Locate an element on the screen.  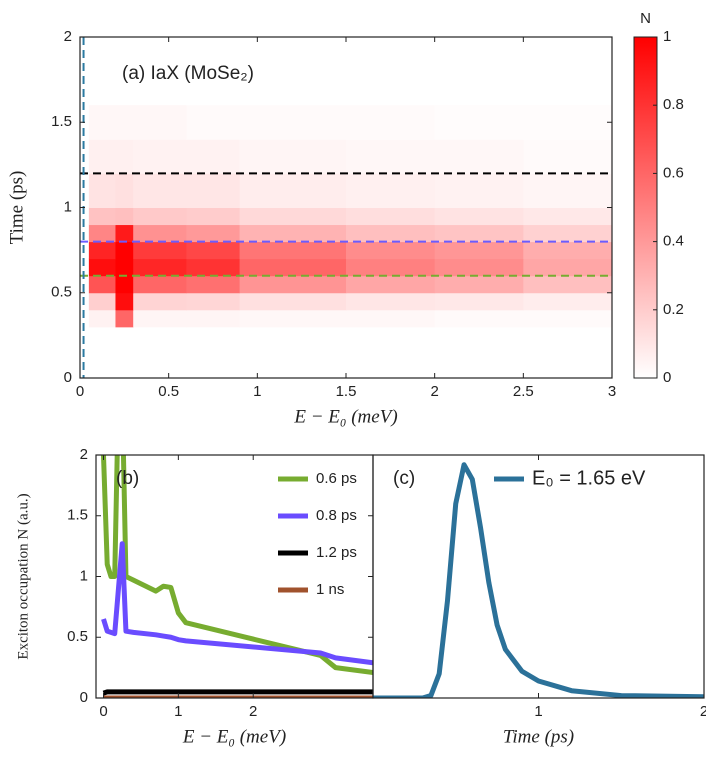
colorbar-tick-label: 0.4 is located at coordinates (673, 241).